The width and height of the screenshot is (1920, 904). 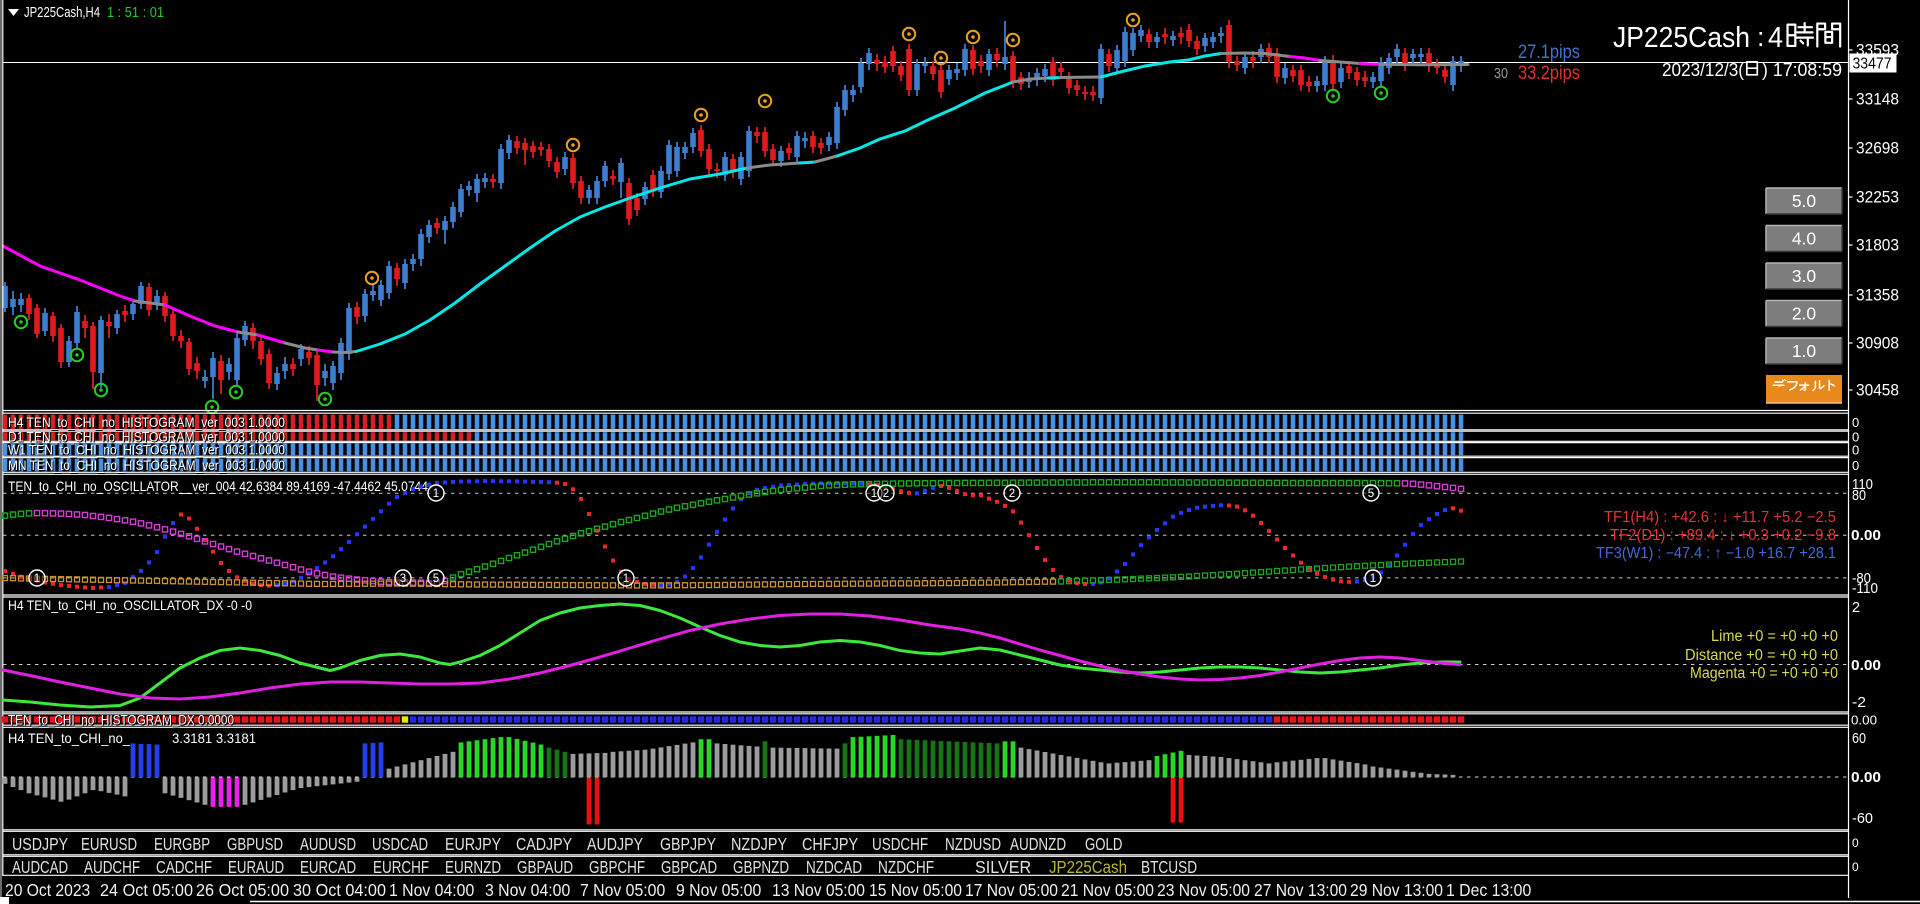 What do you see at coordinates (473, 867) in the screenshot?
I see `svg-text: EURNZD` at bounding box center [473, 867].